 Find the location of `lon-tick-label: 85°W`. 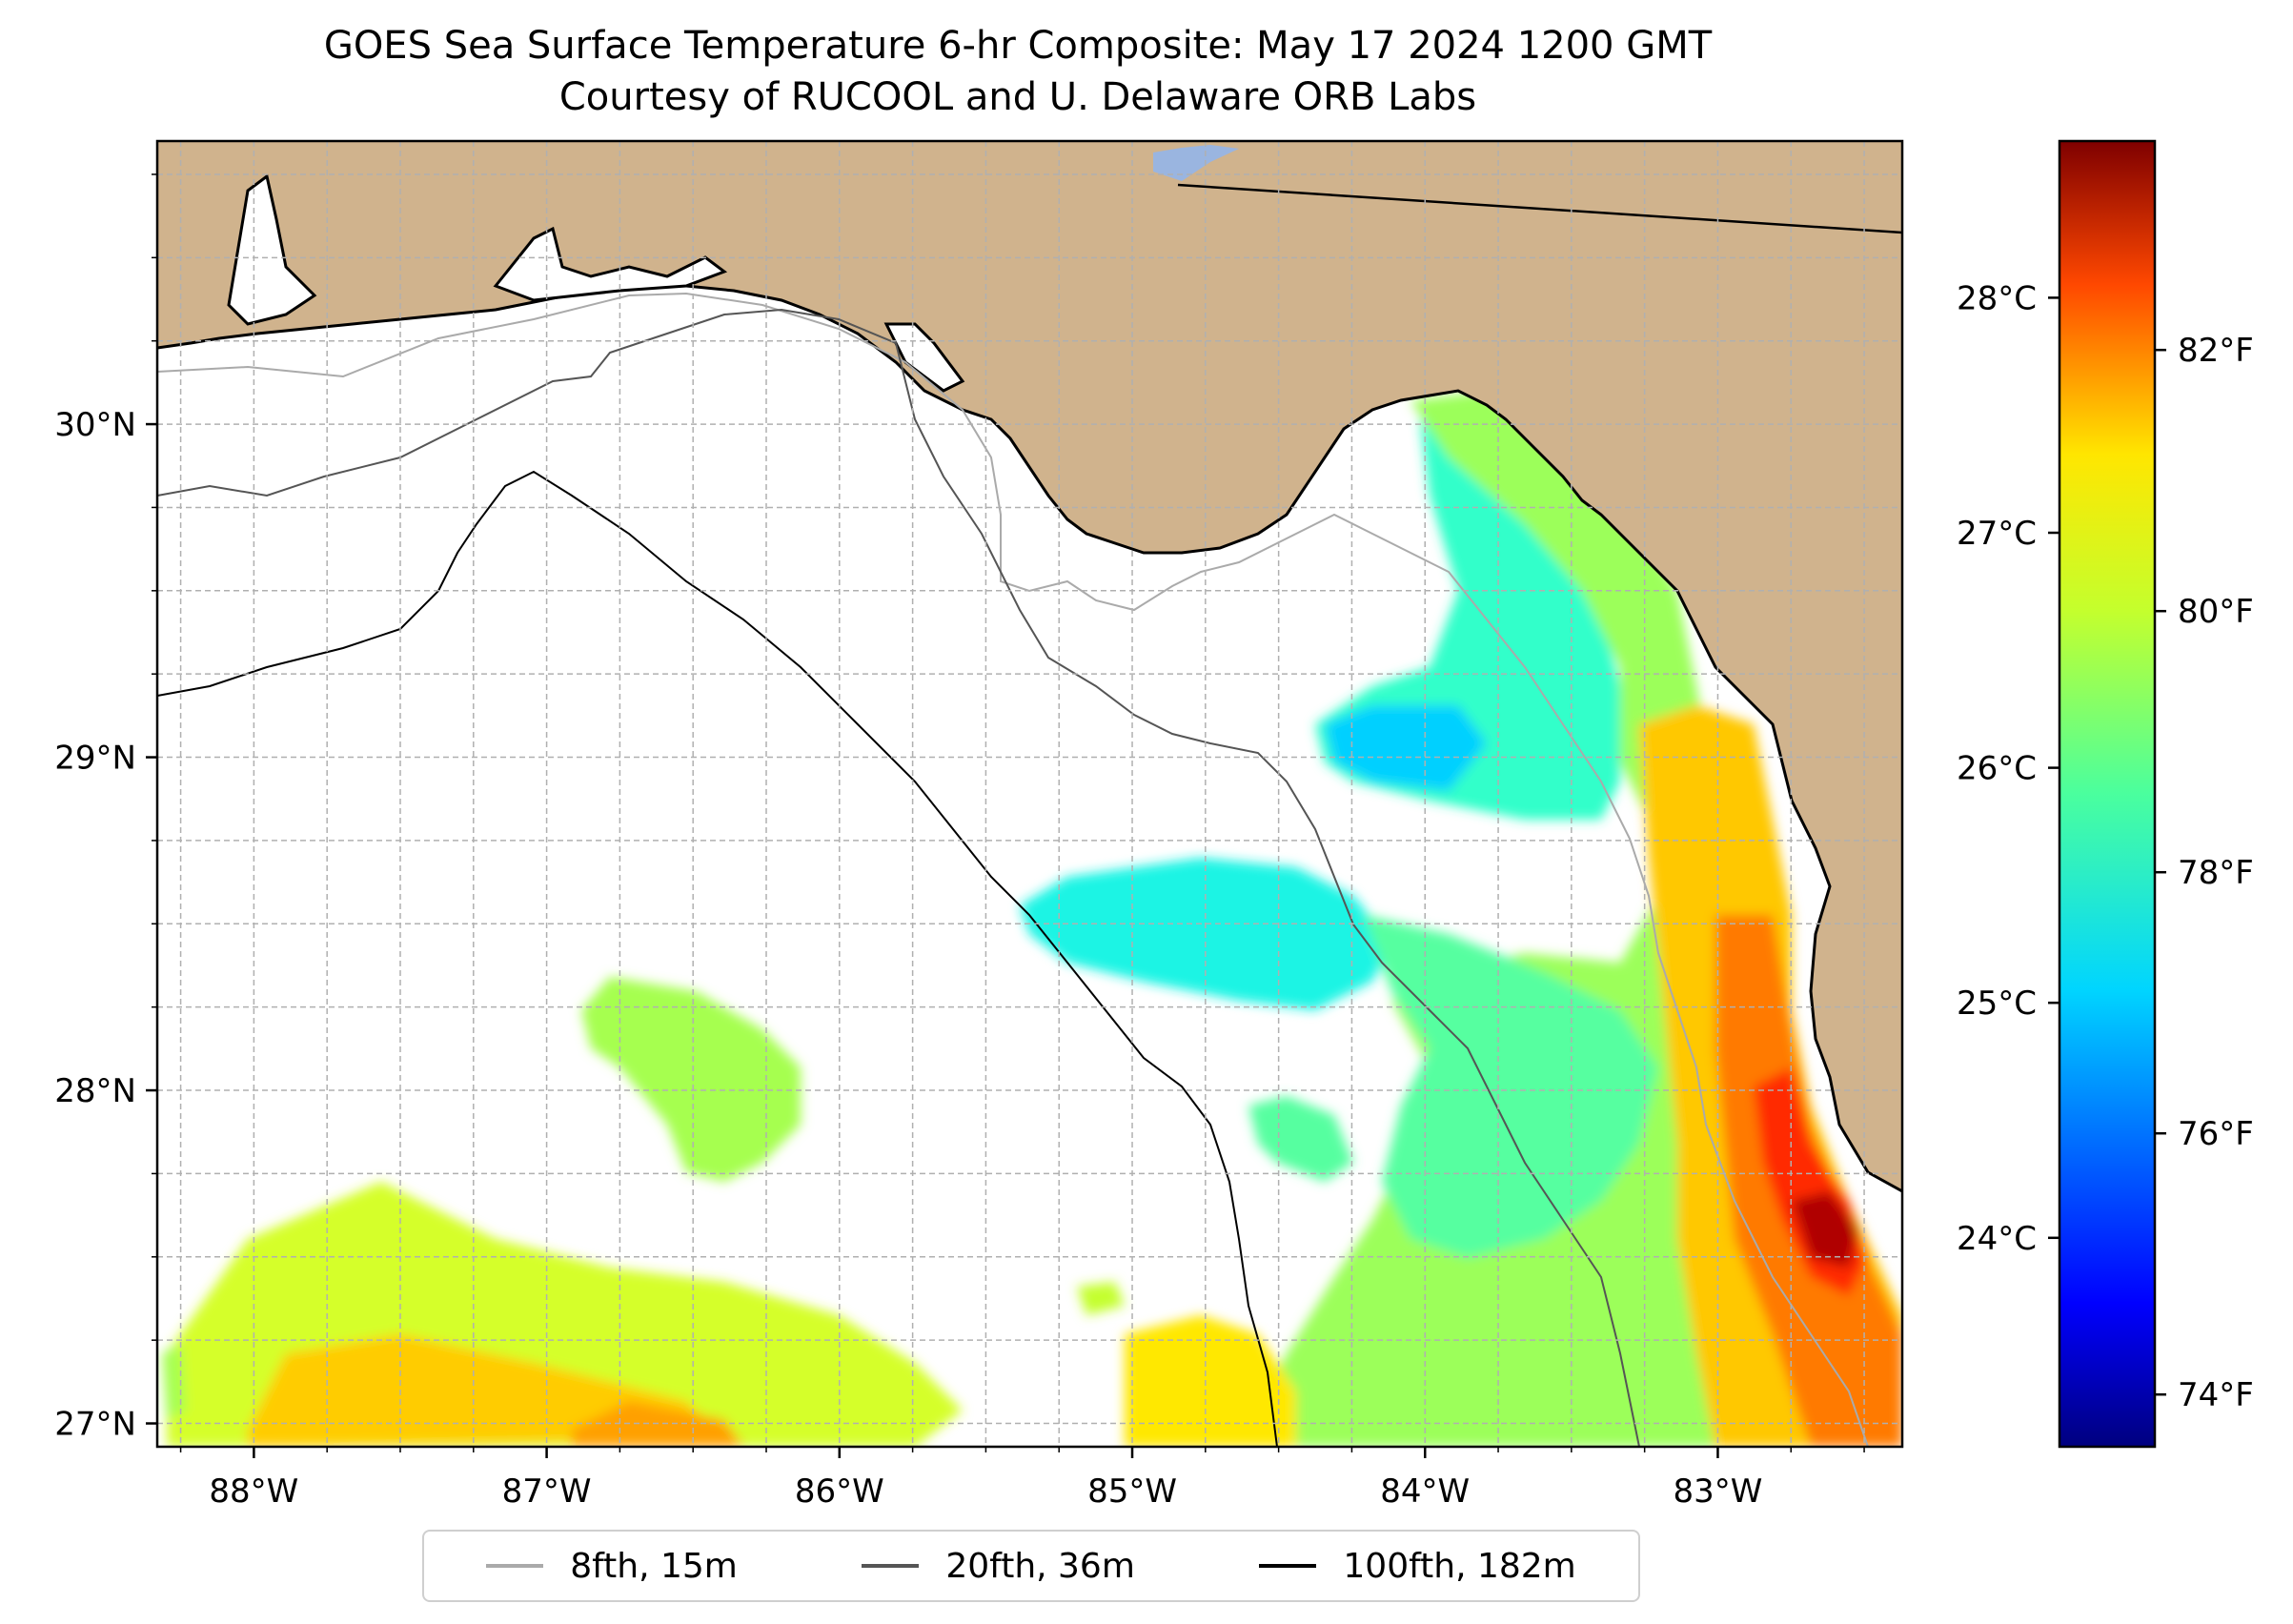

lon-tick-label: 85°W is located at coordinates (1132, 1491).